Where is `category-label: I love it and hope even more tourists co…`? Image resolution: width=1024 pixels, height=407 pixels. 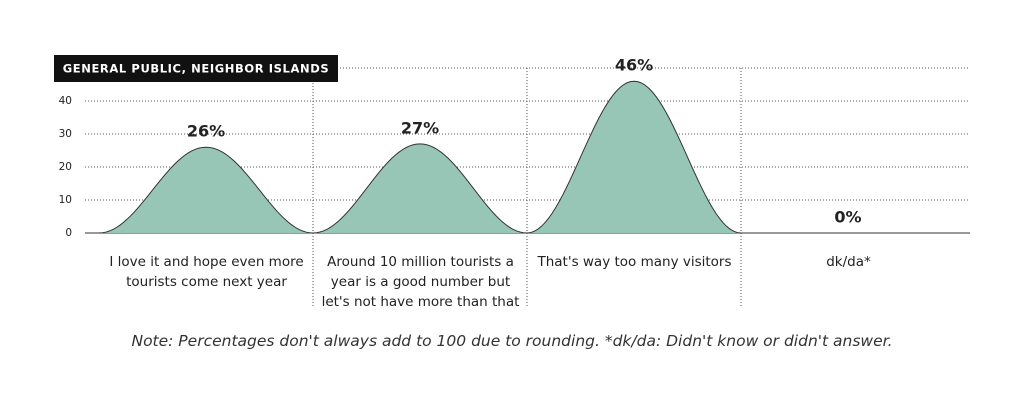 category-label: I love it and hope even more tourists co… is located at coordinates (206, 272).